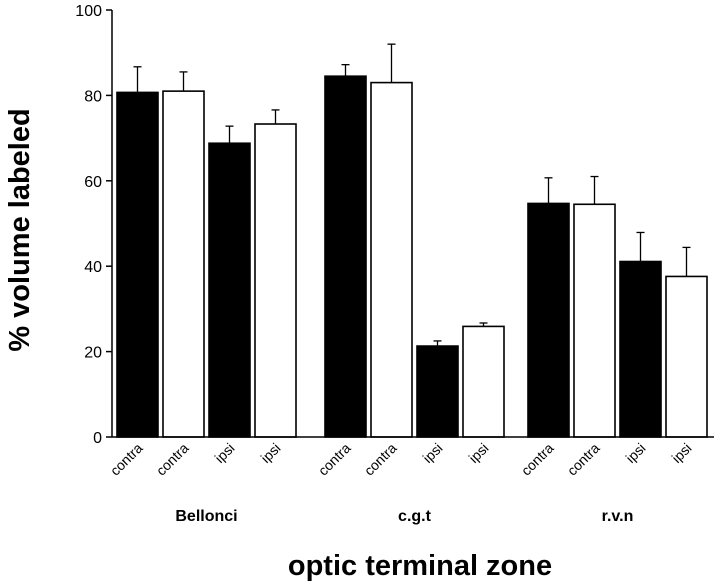 This screenshot has height=584, width=720. What do you see at coordinates (618, 516) in the screenshot?
I see `group-label-r.v.n: r.v.n` at bounding box center [618, 516].